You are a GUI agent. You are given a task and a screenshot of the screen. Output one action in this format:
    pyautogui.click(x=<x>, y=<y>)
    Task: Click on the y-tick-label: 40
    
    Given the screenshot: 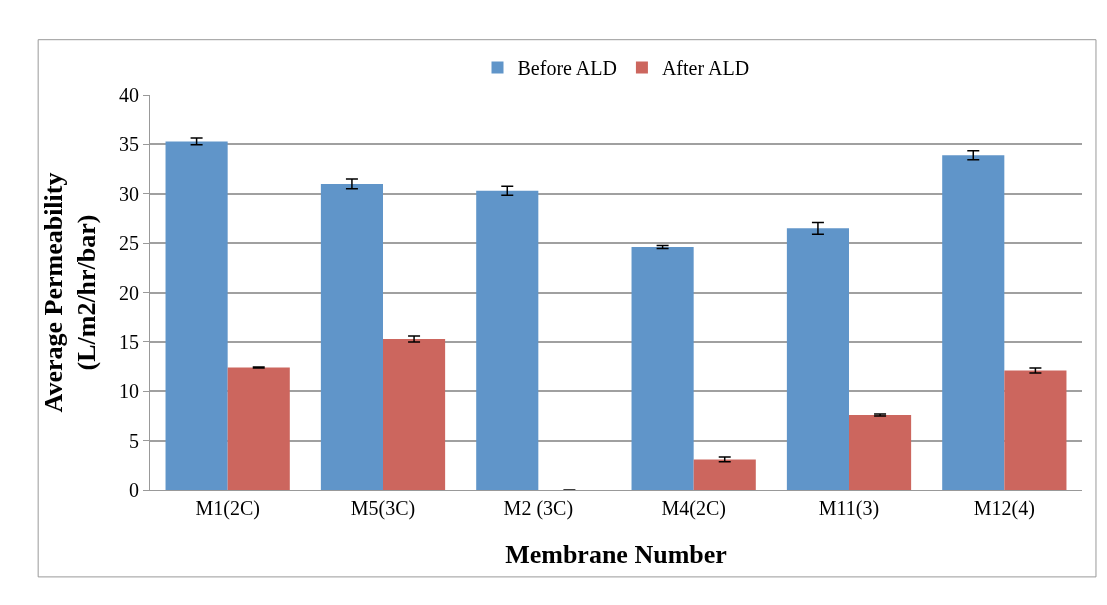 What is the action you would take?
    pyautogui.click(x=129, y=95)
    